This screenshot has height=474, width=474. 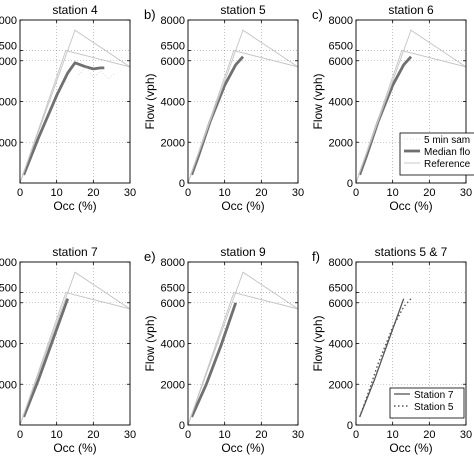 I want to click on legend-label: Reference, so click(x=447, y=164).